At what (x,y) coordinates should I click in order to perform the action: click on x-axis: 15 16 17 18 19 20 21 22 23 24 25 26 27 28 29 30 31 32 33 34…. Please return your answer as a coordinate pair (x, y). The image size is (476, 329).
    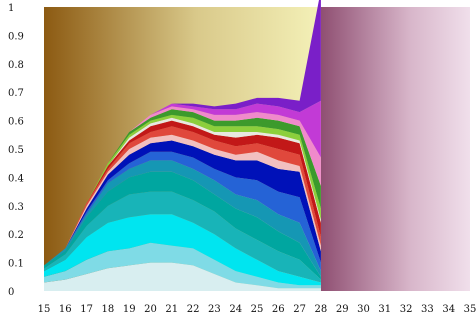
    Looking at the image, I should click on (257, 309).